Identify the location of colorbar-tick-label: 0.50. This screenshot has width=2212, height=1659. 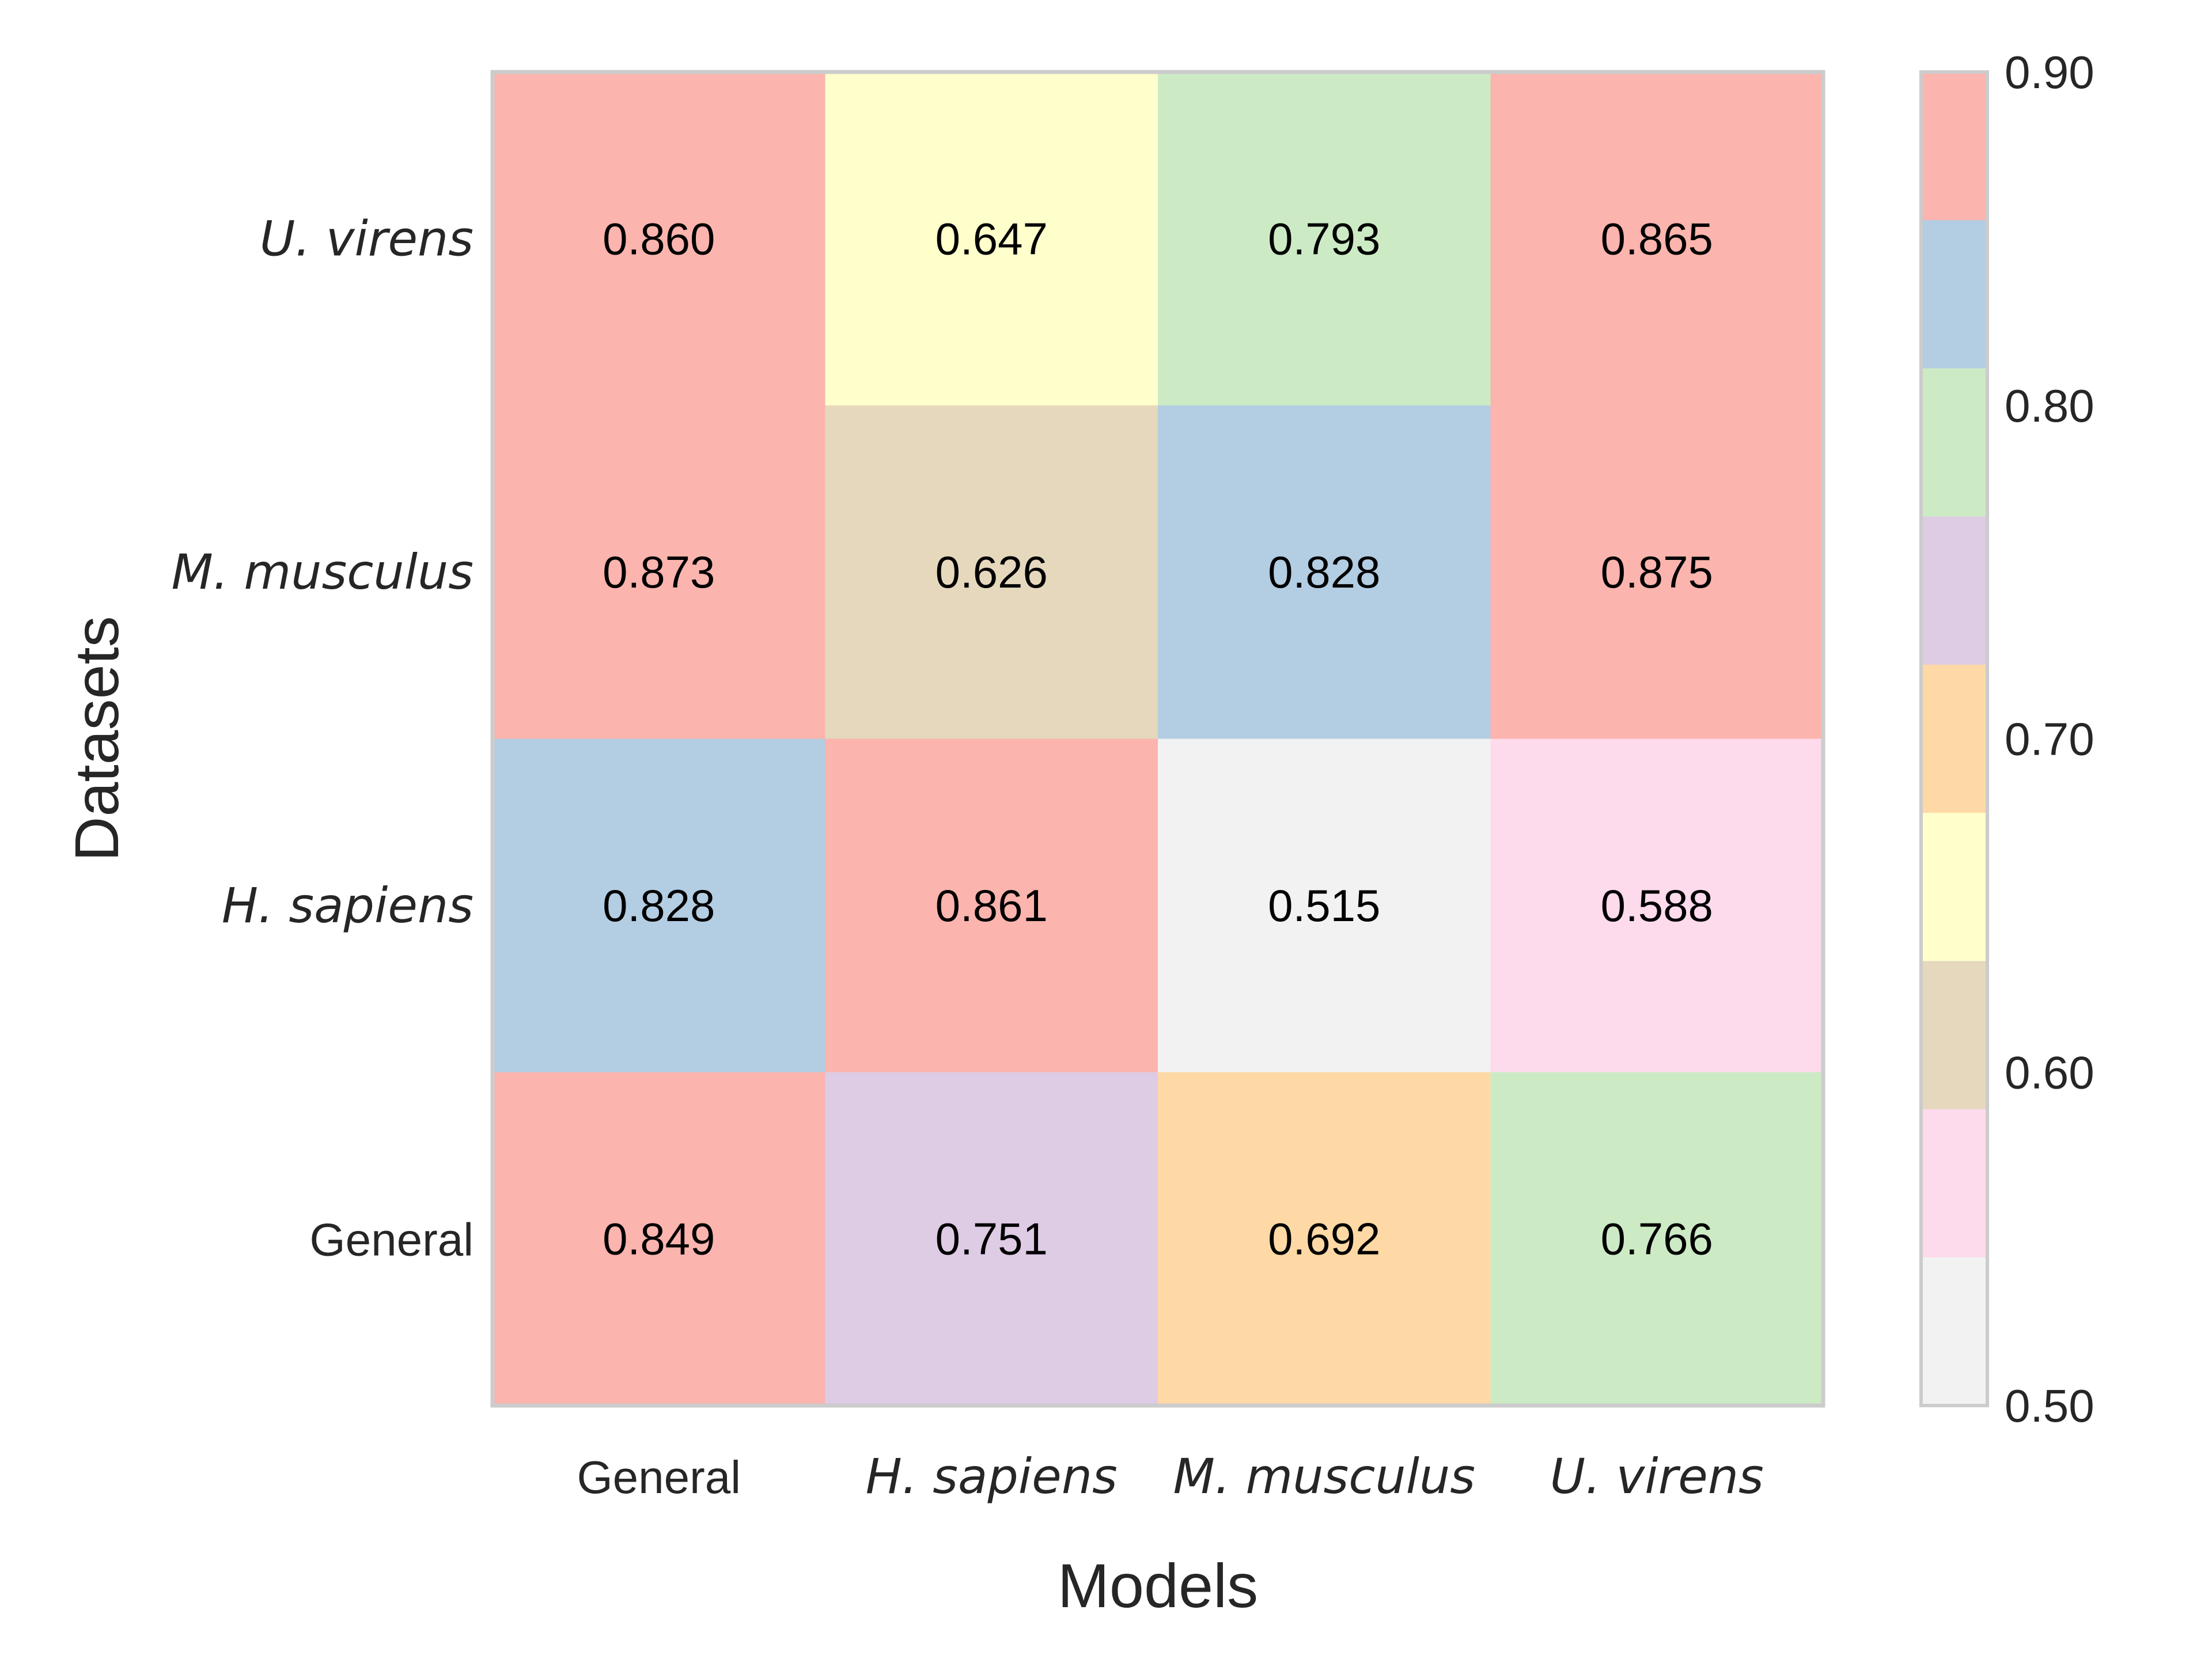
(2049, 1405).